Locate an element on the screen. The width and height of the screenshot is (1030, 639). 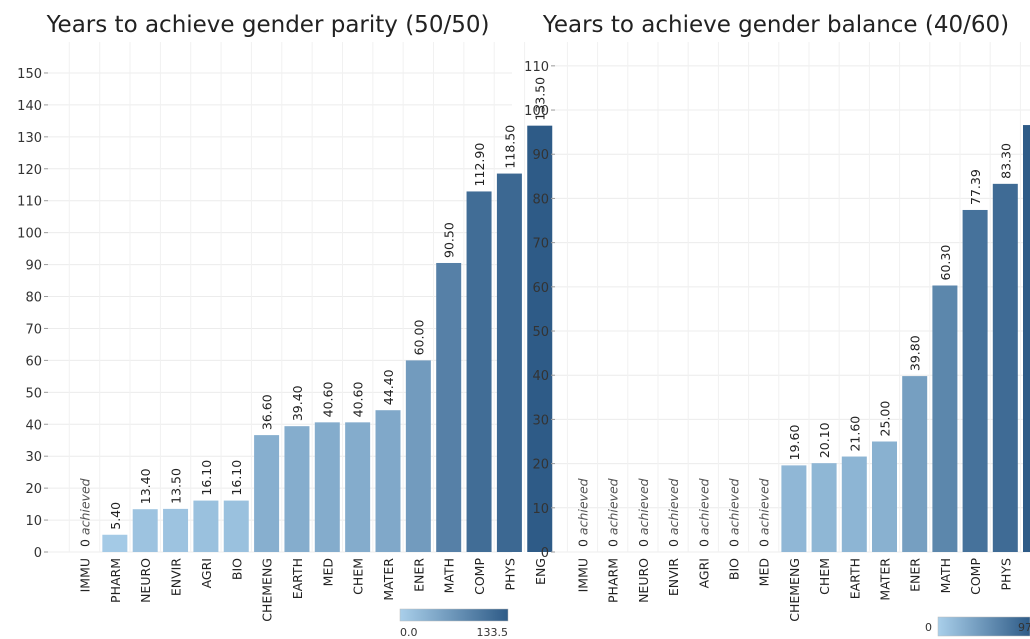
legend-min-label: 0 is located at coordinates (928, 627).